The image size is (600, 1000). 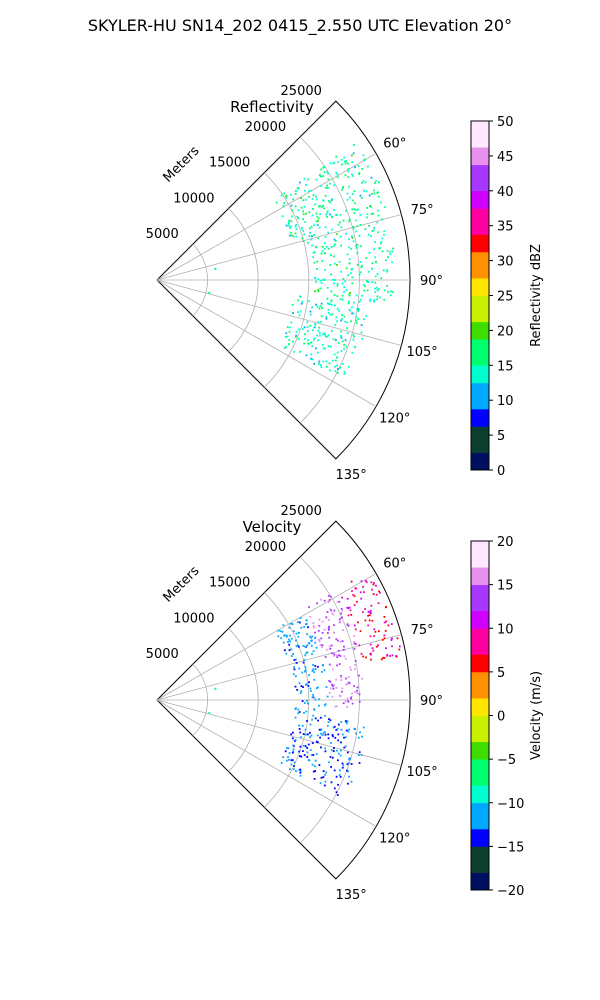 I want to click on colorbar-tick-label: 10, so click(x=505, y=629).